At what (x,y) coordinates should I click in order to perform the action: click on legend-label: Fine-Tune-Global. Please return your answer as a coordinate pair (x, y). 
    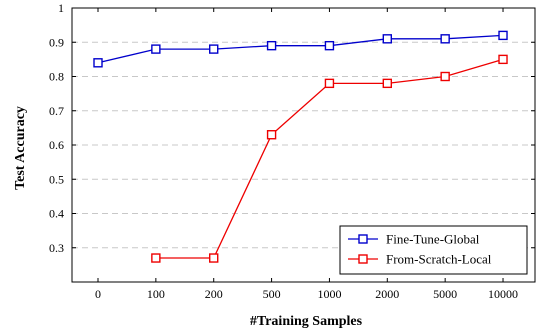
    Looking at the image, I should click on (433, 239).